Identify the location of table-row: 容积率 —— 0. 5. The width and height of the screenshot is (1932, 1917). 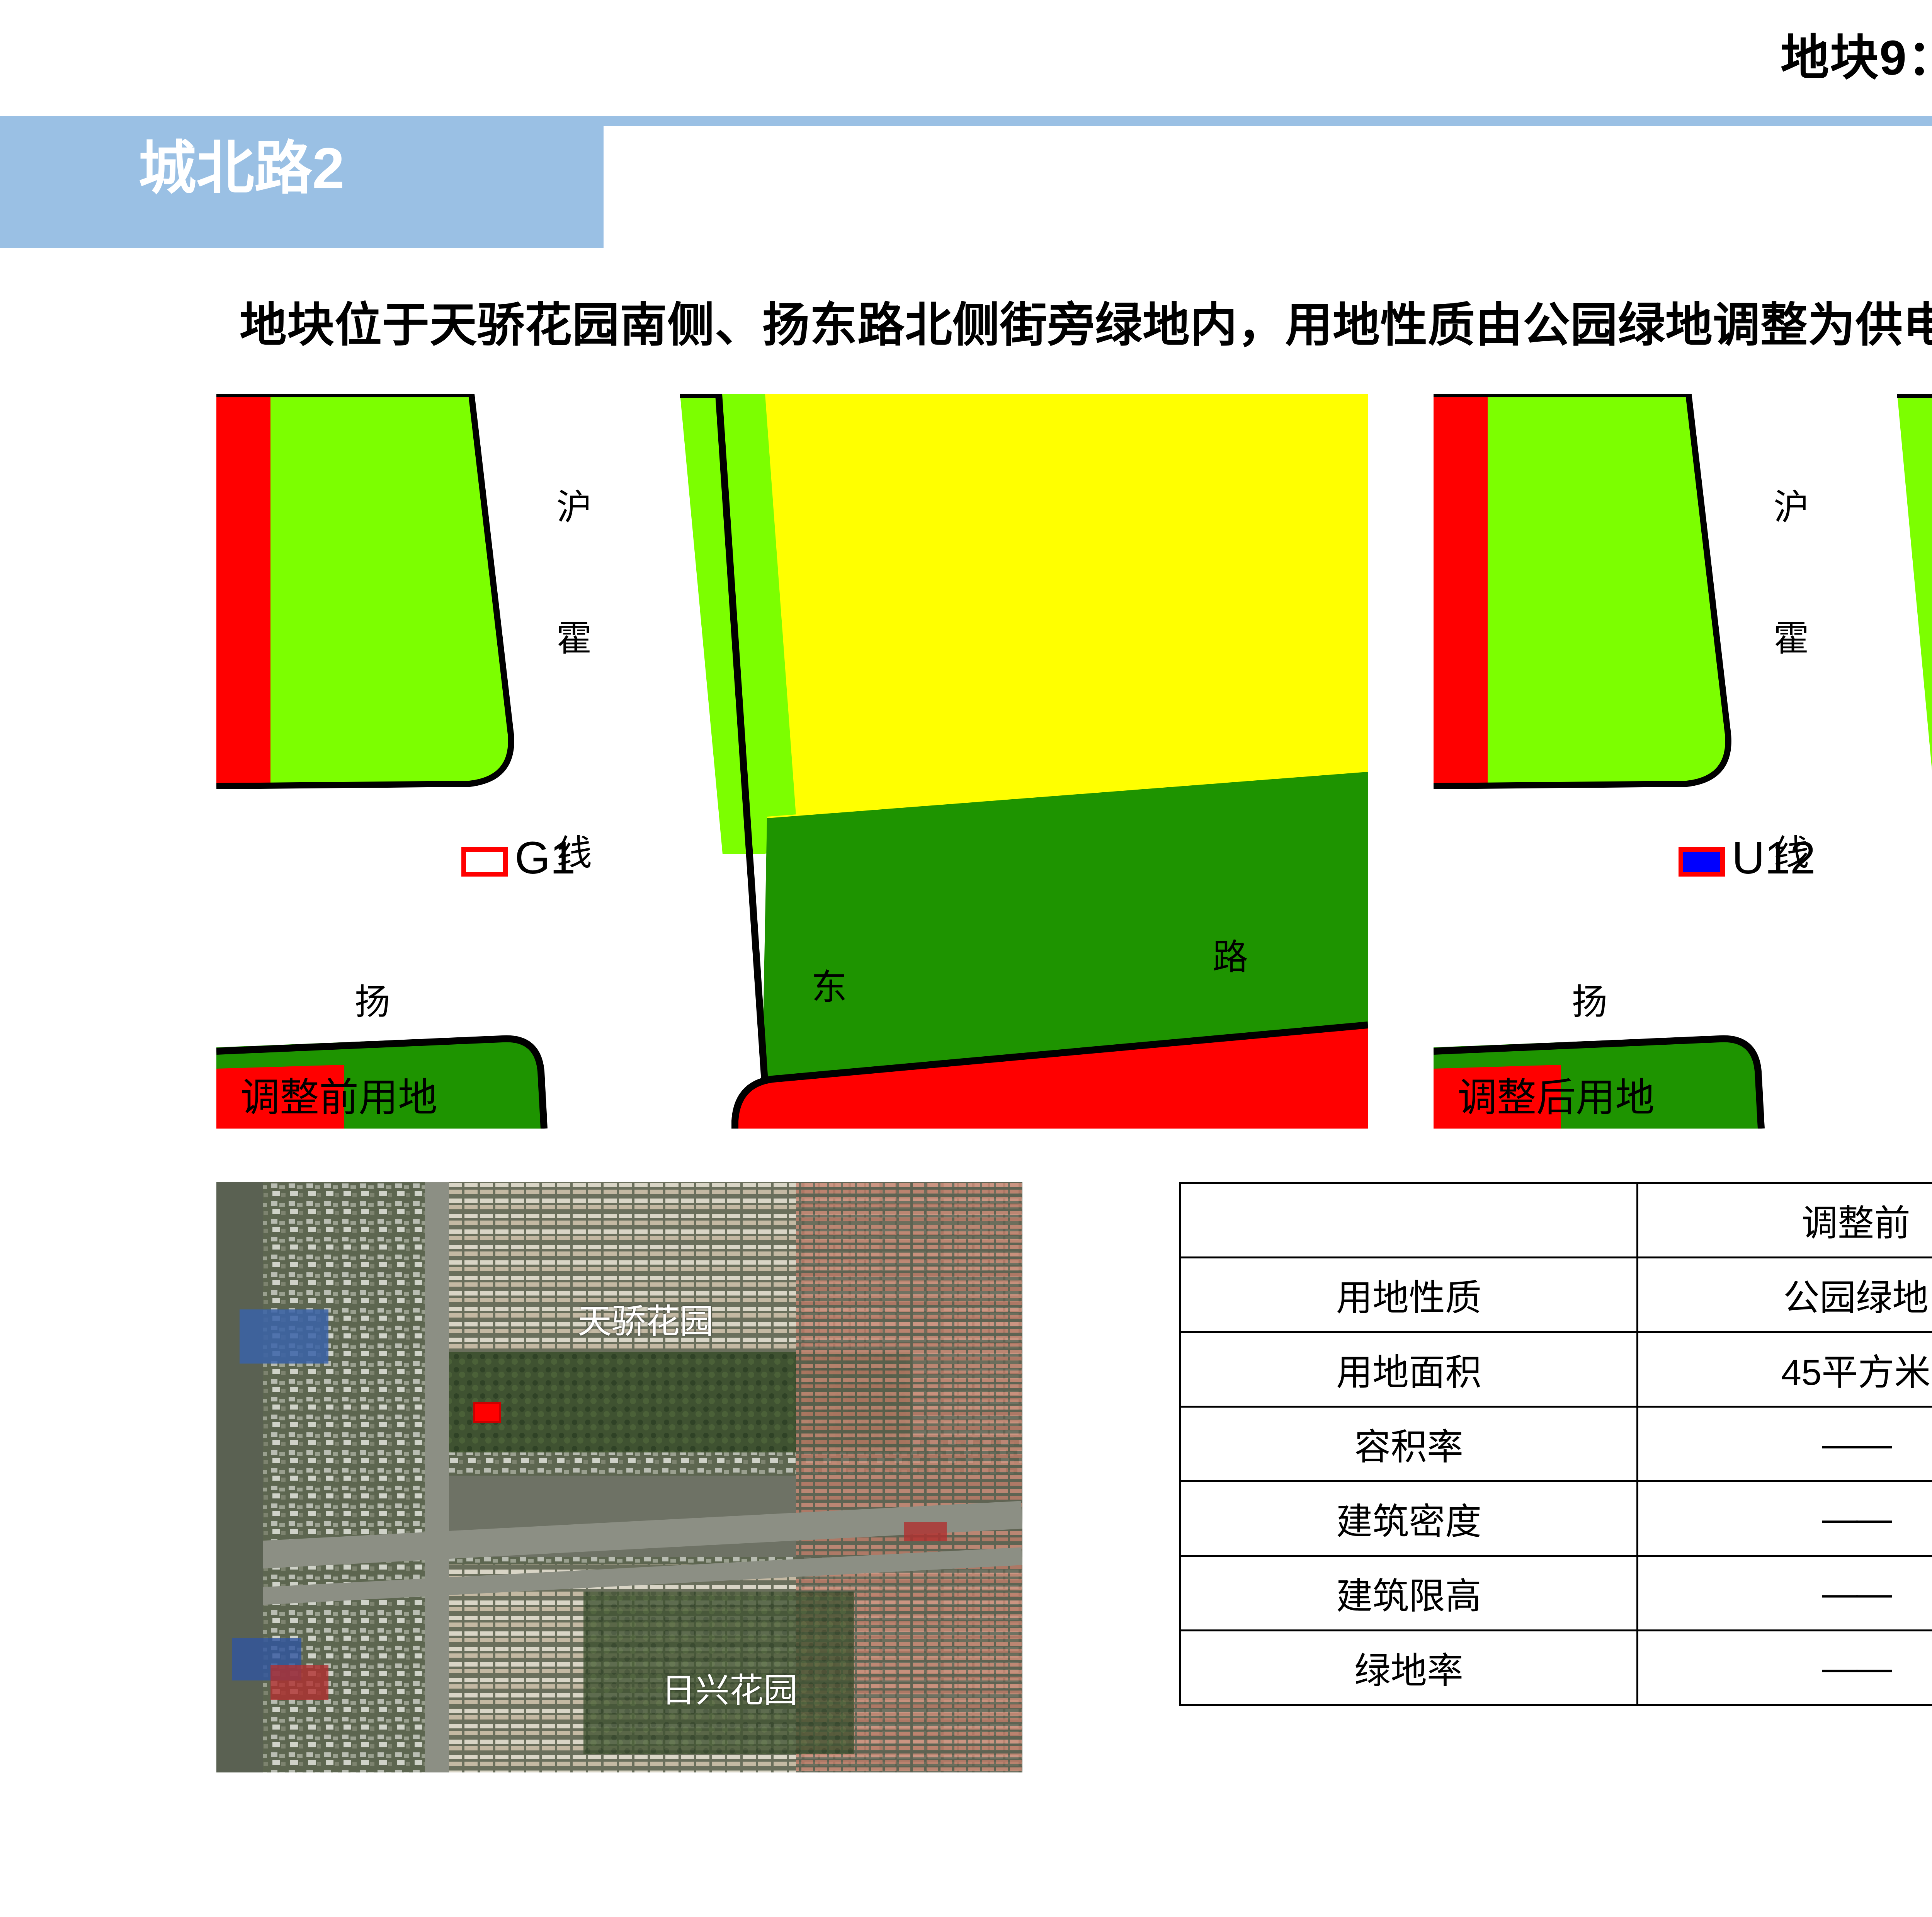
(1555, 1444).